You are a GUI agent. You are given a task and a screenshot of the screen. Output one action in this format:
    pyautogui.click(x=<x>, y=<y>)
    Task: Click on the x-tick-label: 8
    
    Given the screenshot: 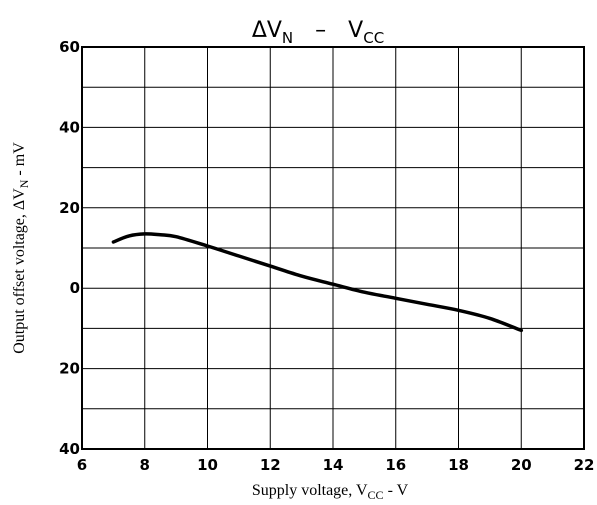 What is the action you would take?
    pyautogui.click(x=145, y=465)
    